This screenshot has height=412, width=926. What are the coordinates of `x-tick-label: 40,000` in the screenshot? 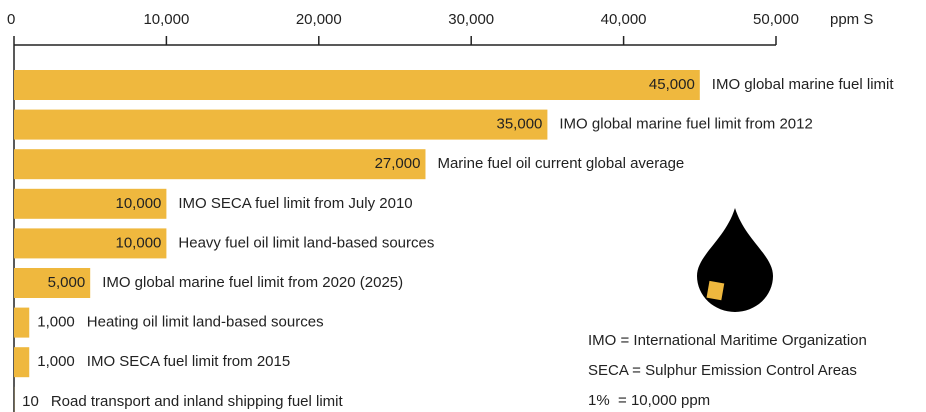 It's located at (624, 19).